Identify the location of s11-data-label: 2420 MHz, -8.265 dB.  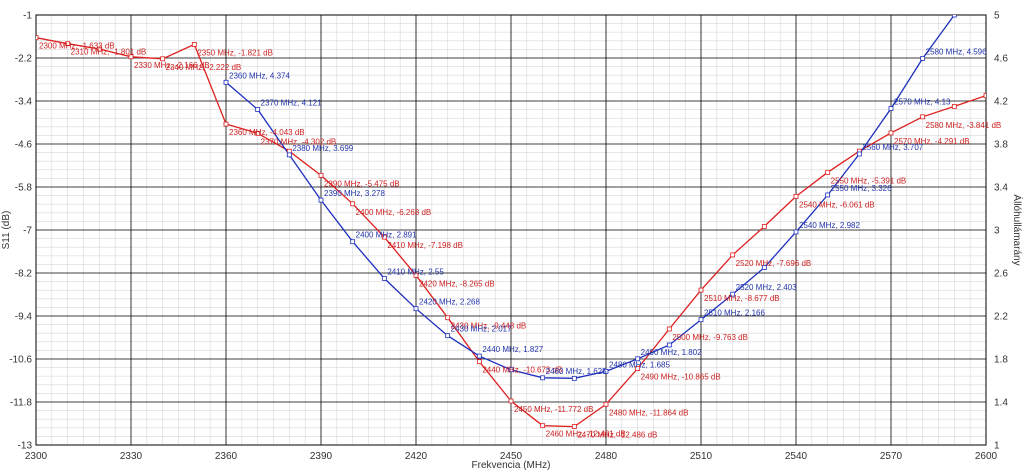
(457, 283).